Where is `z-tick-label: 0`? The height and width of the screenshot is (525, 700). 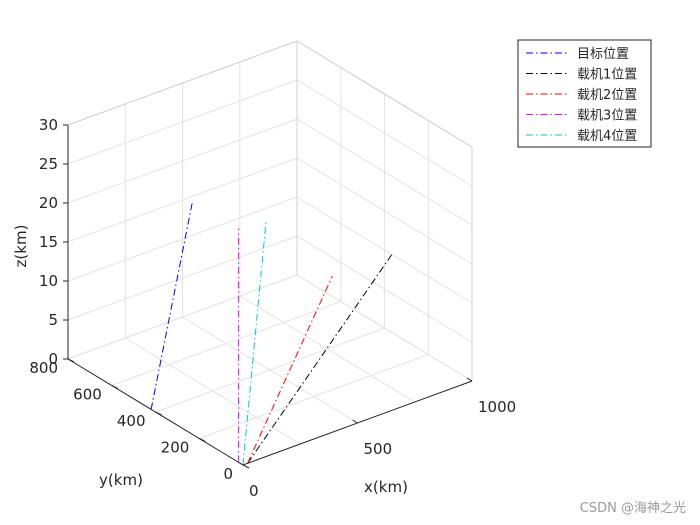
z-tick-label: 0 is located at coordinates (53, 359).